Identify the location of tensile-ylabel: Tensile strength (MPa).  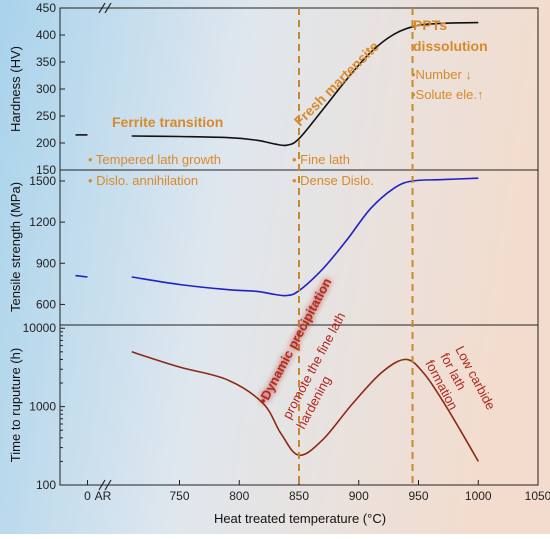
(15, 247).